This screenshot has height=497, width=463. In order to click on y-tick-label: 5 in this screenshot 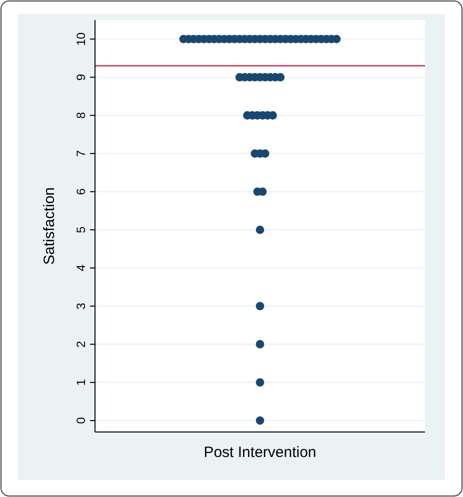, I will do `click(81, 230)`.